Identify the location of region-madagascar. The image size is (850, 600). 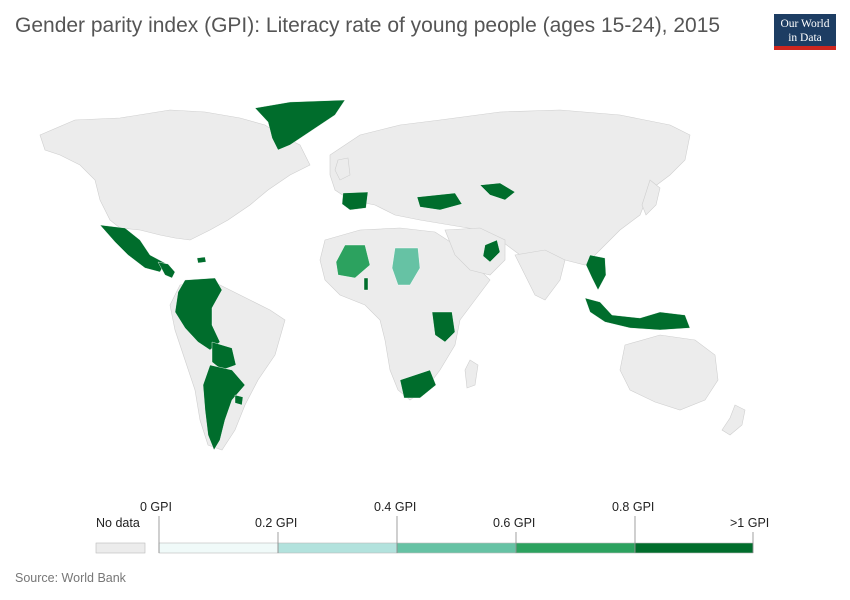
(471, 374).